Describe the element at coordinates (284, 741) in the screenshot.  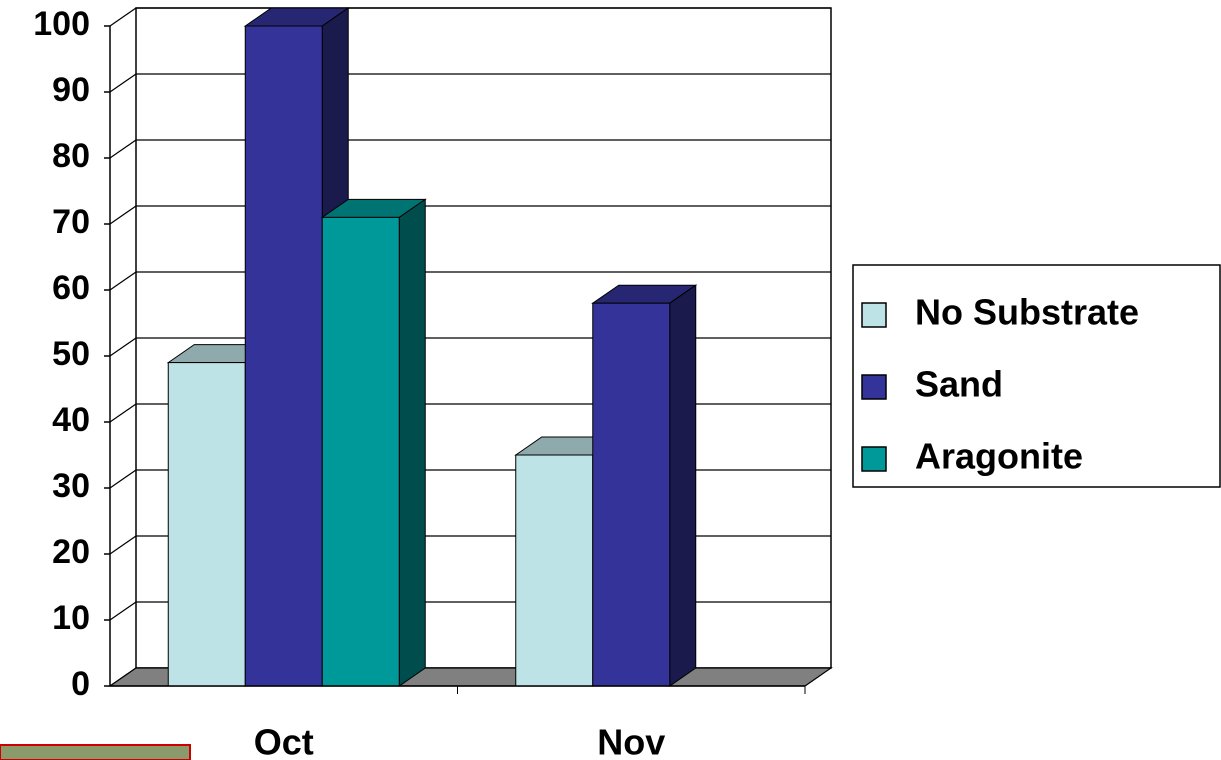
I see `x-tick-label: Oct` at that location.